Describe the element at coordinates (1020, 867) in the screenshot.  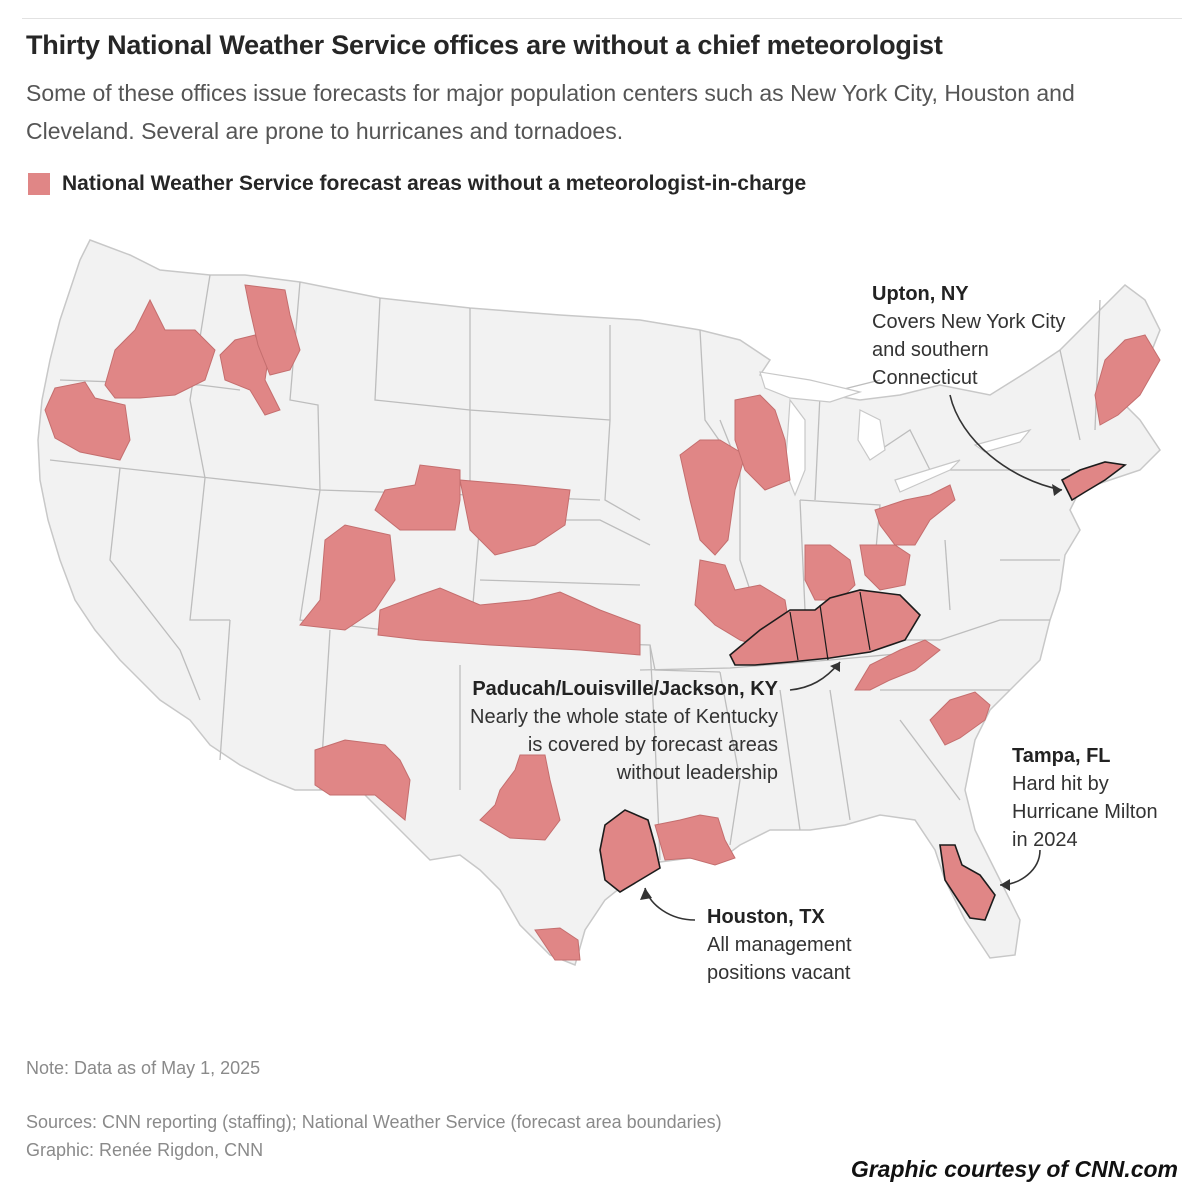
I see `tampa-arrow` at that location.